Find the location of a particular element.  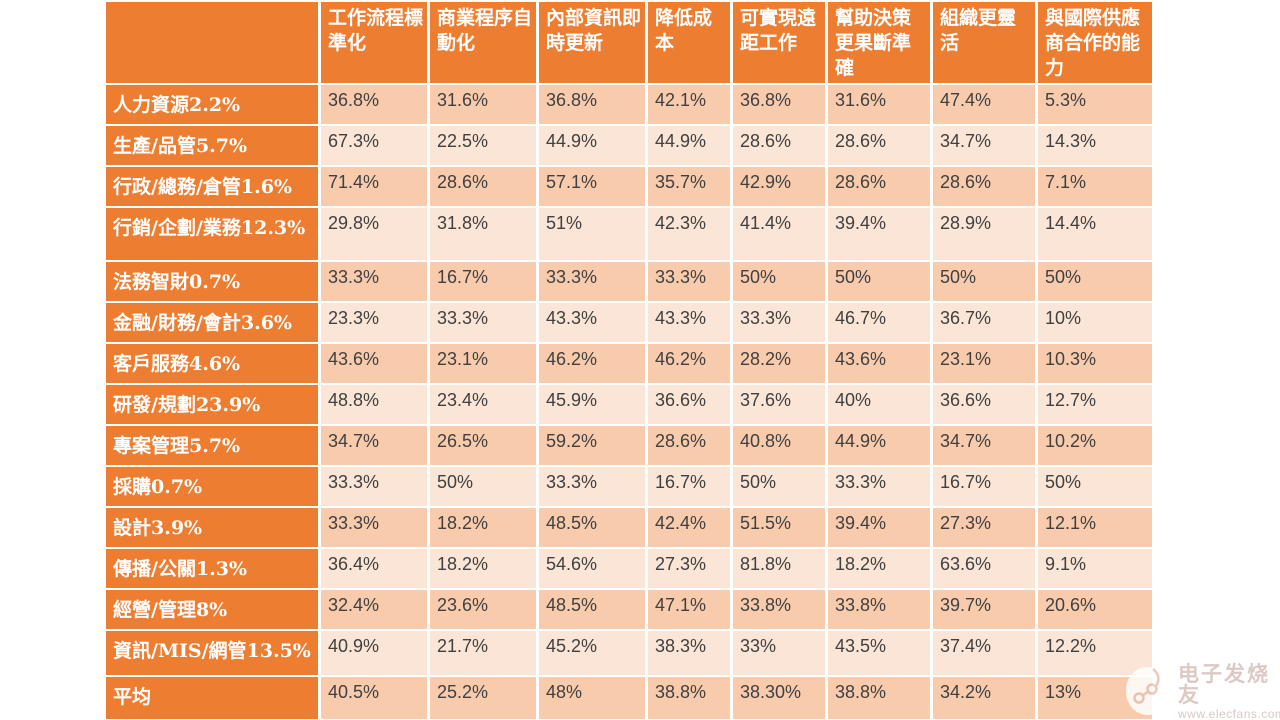

data-cell: 23.6% is located at coordinates (483, 610).